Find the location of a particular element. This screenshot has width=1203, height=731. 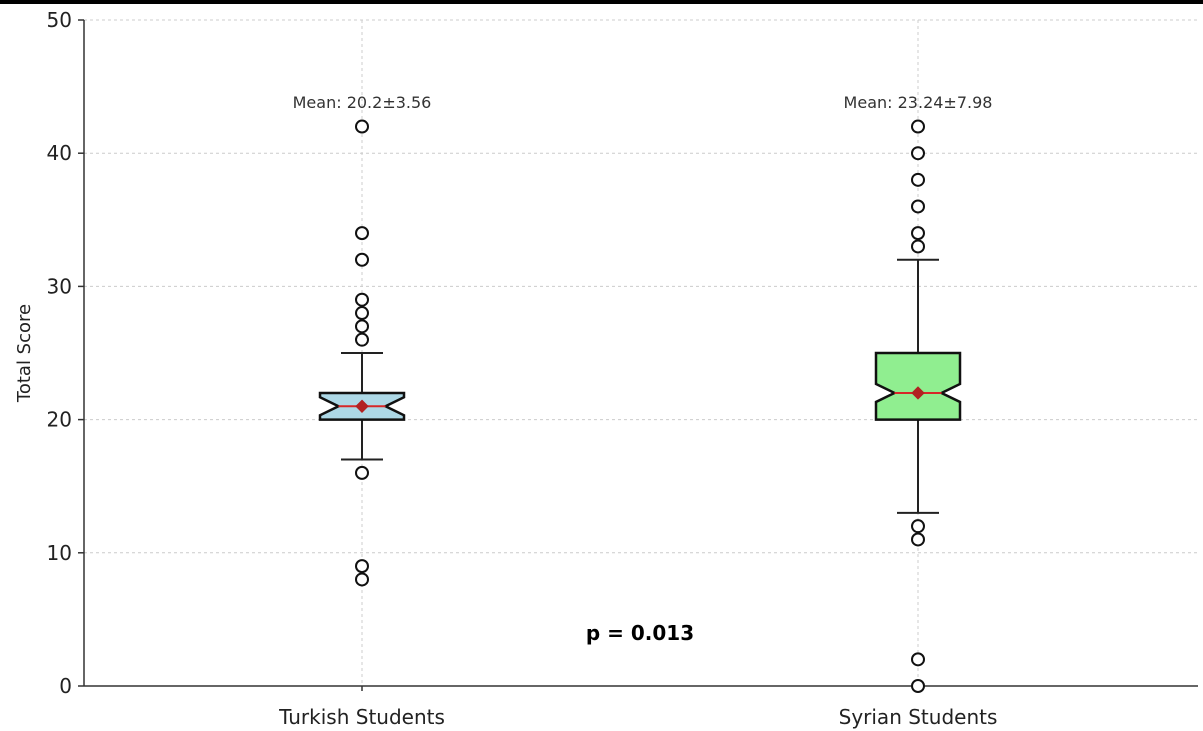

x-category-label: Syrian Students is located at coordinates (918, 717).